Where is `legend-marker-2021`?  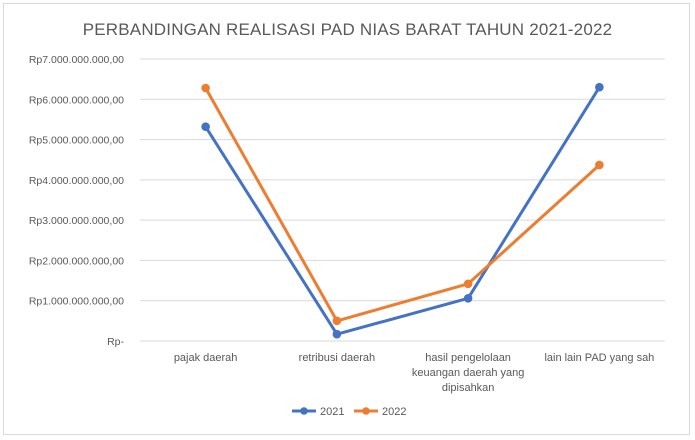 legend-marker-2021 is located at coordinates (304, 411).